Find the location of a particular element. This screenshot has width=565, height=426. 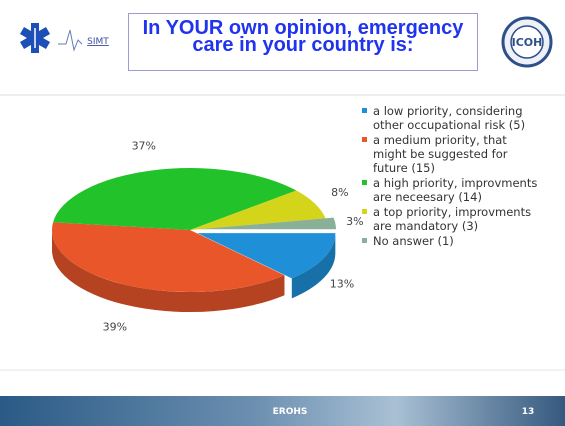

legend-item: No answer (1) is located at coordinates (451, 241).